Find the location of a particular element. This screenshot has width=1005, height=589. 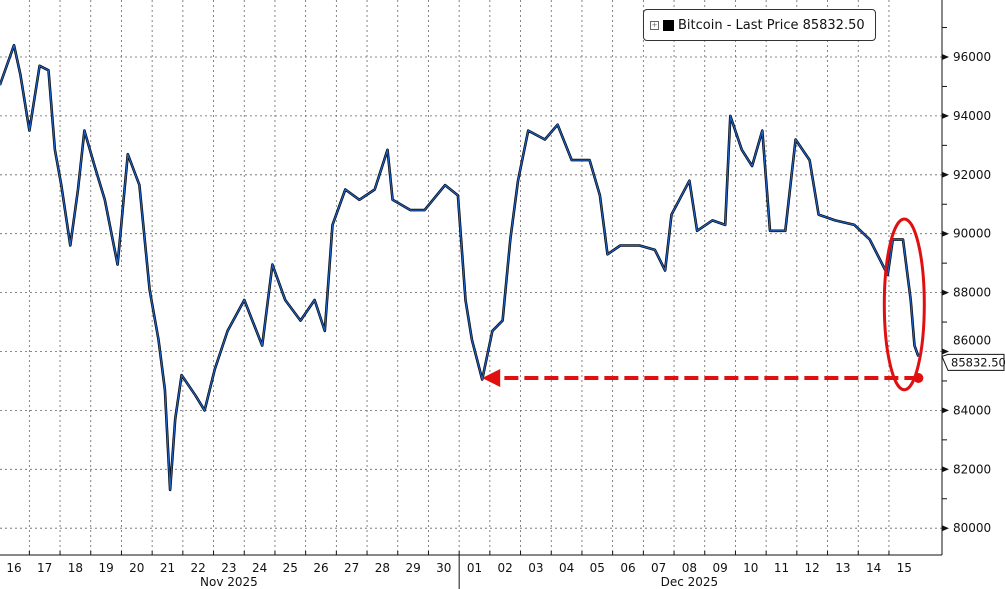

x-tick-label: 02 is located at coordinates (505, 568).